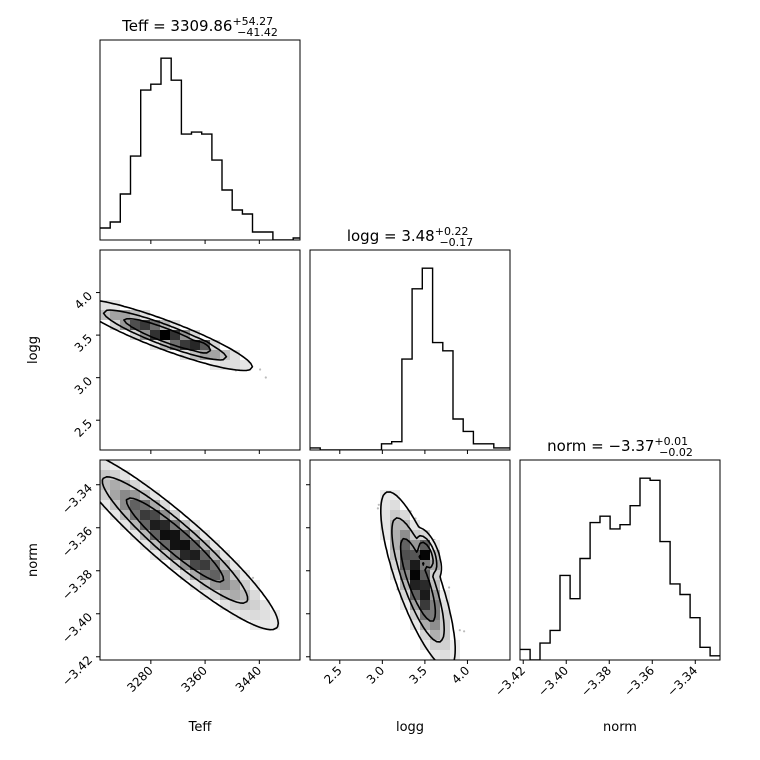 The image size is (760, 760). What do you see at coordinates (410, 358) in the screenshot?
I see `histogram-logg` at bounding box center [410, 358].